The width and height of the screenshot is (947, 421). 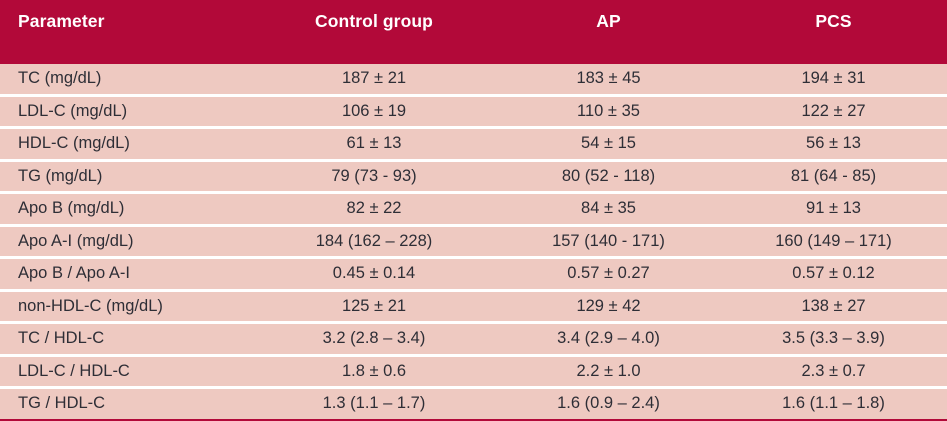 I want to click on value-cell-control: 82 ± 22, so click(x=374, y=207).